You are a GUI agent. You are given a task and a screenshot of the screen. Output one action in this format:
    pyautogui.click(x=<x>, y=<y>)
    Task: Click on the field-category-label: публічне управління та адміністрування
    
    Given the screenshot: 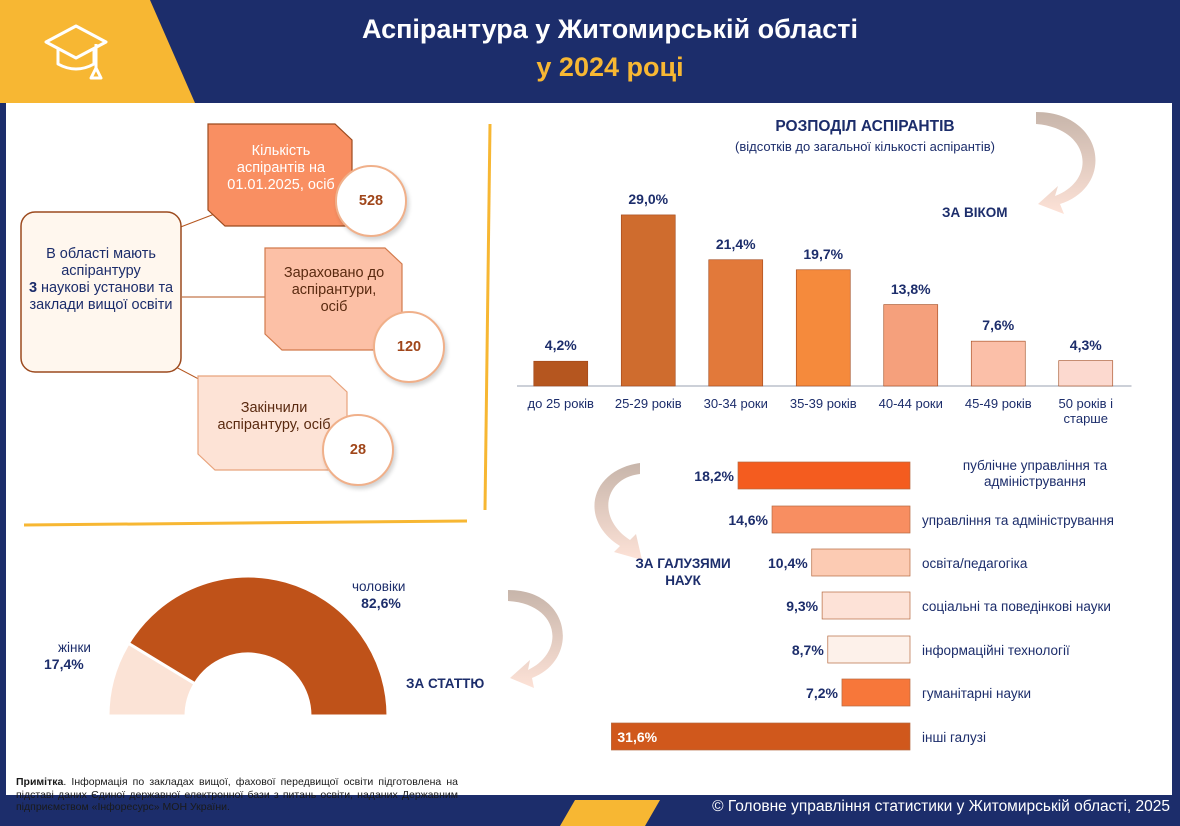 What is the action you would take?
    pyautogui.click(x=1035, y=473)
    